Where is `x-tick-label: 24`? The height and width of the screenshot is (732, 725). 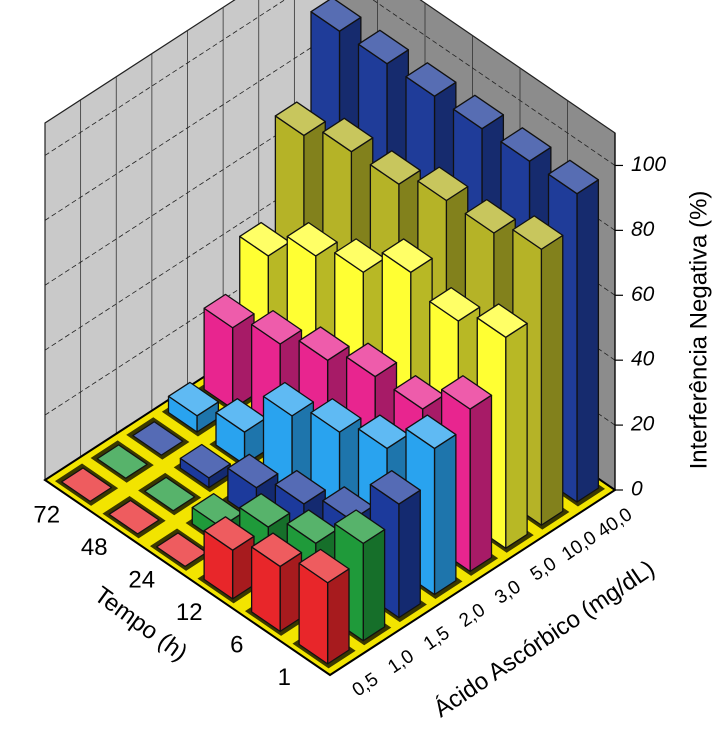
x-tick-label: 24 is located at coordinates (141, 580).